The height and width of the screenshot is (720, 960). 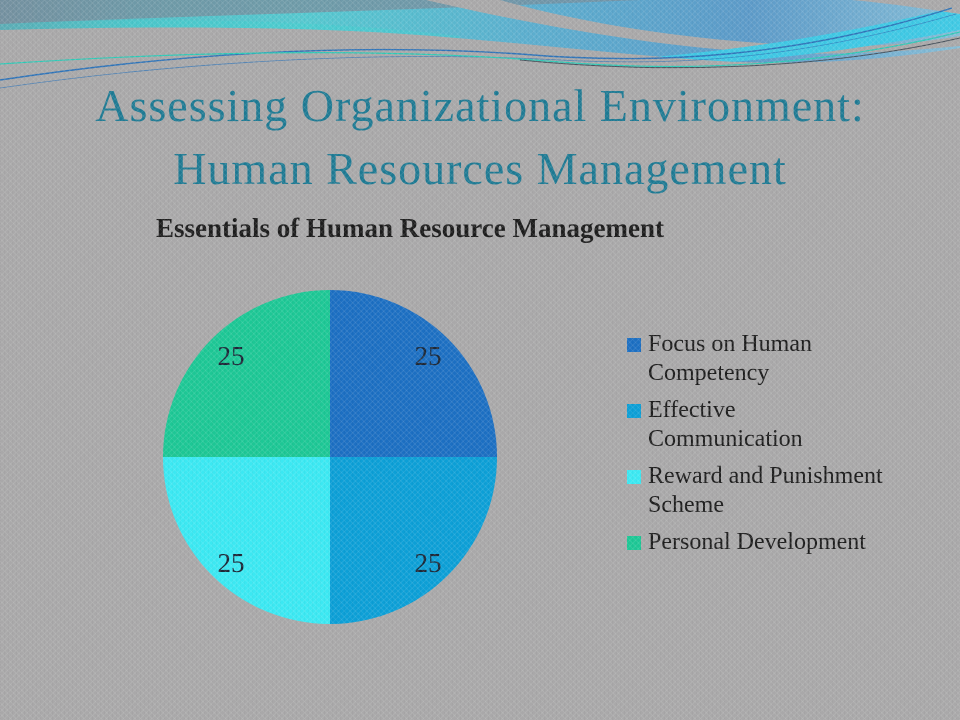 I want to click on legend-label: Focus on Human Competency, so click(x=730, y=358).